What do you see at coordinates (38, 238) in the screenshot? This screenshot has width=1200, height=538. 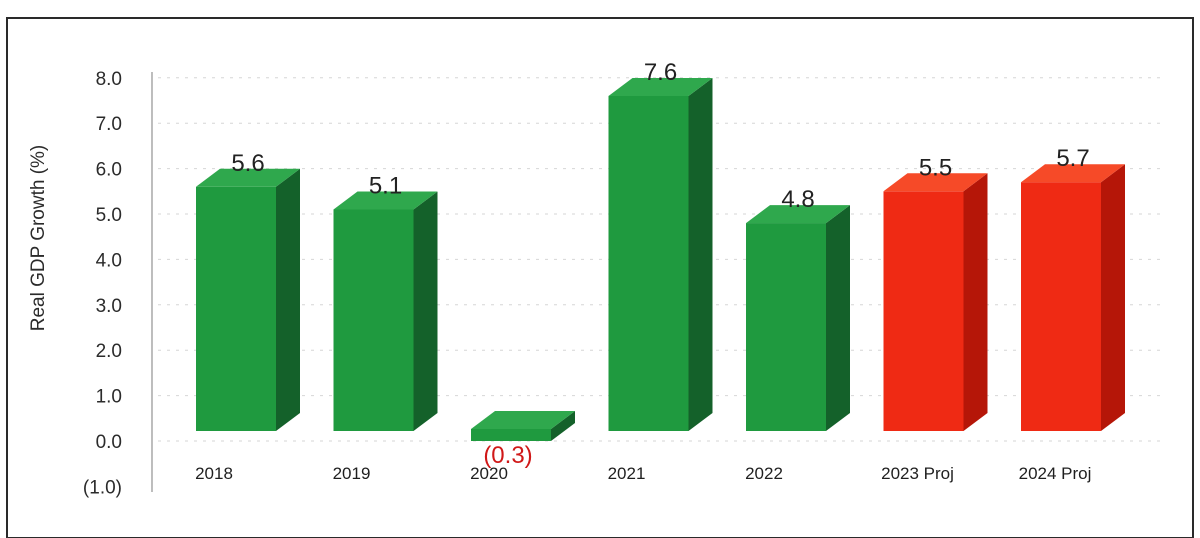 I see `y-axis-title: Real GDP Growth (%)` at bounding box center [38, 238].